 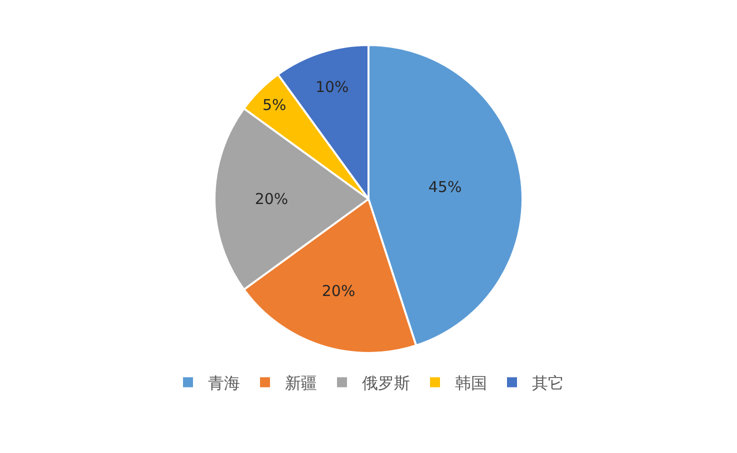 What do you see at coordinates (224, 382) in the screenshot?
I see `legend-label: 青海` at bounding box center [224, 382].